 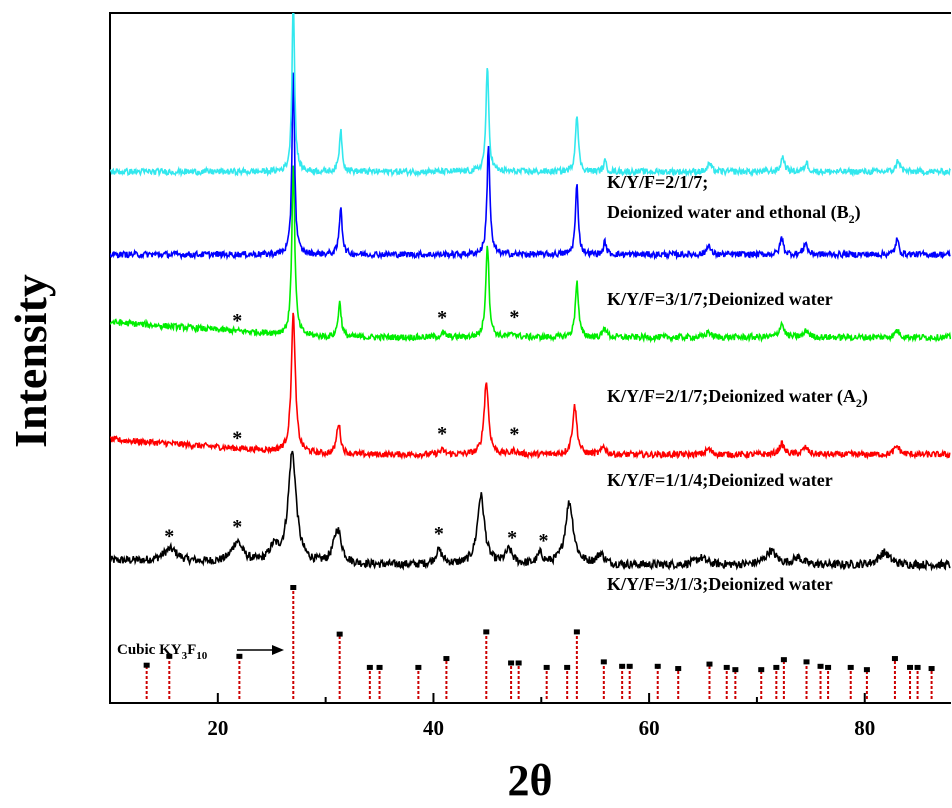 I want to click on series-label: Deionized water and ethonal (B2), so click(x=734, y=214).